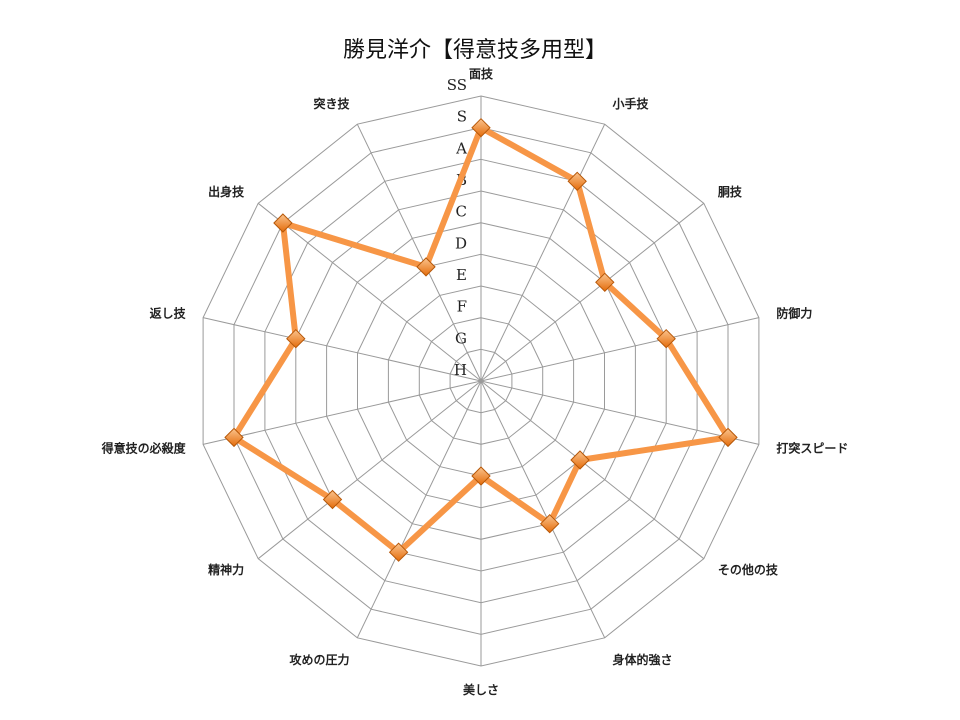 This screenshot has height=720, width=960. What do you see at coordinates (462, 117) in the screenshot?
I see `tick-label: S` at bounding box center [462, 117].